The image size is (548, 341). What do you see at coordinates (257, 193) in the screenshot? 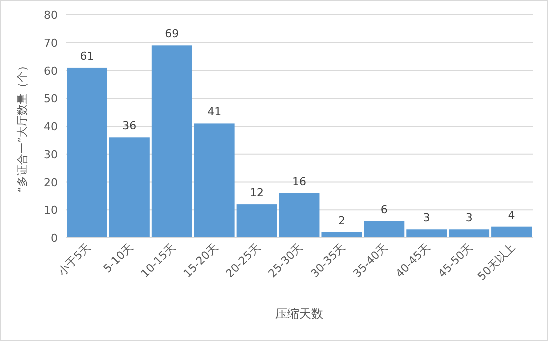
I see `data-label: 12` at bounding box center [257, 193].